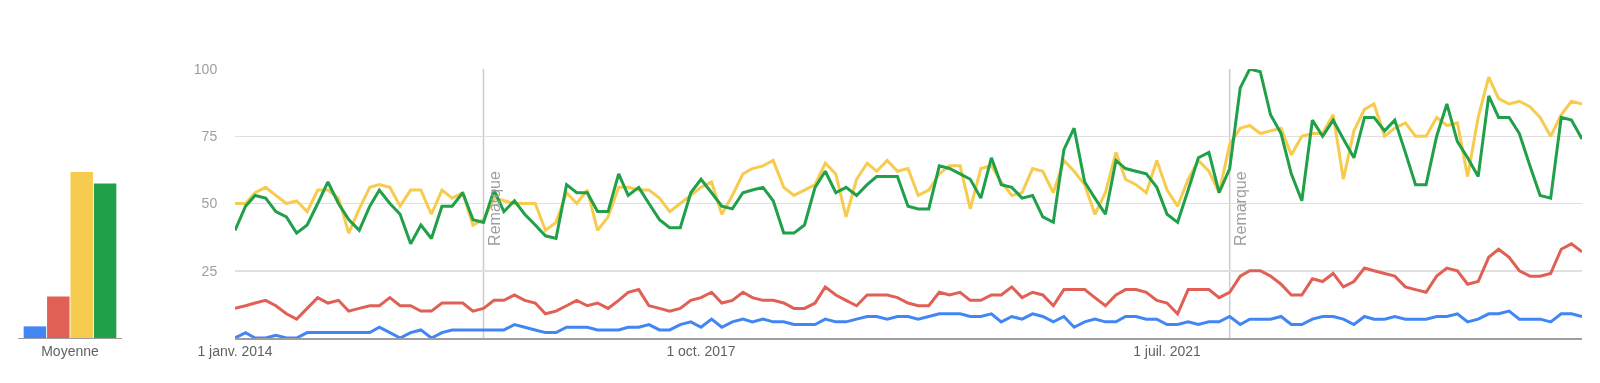 Image resolution: width=1600 pixels, height=383 pixels. Describe the element at coordinates (205, 68) in the screenshot. I see `y-tick-label: 100` at that location.